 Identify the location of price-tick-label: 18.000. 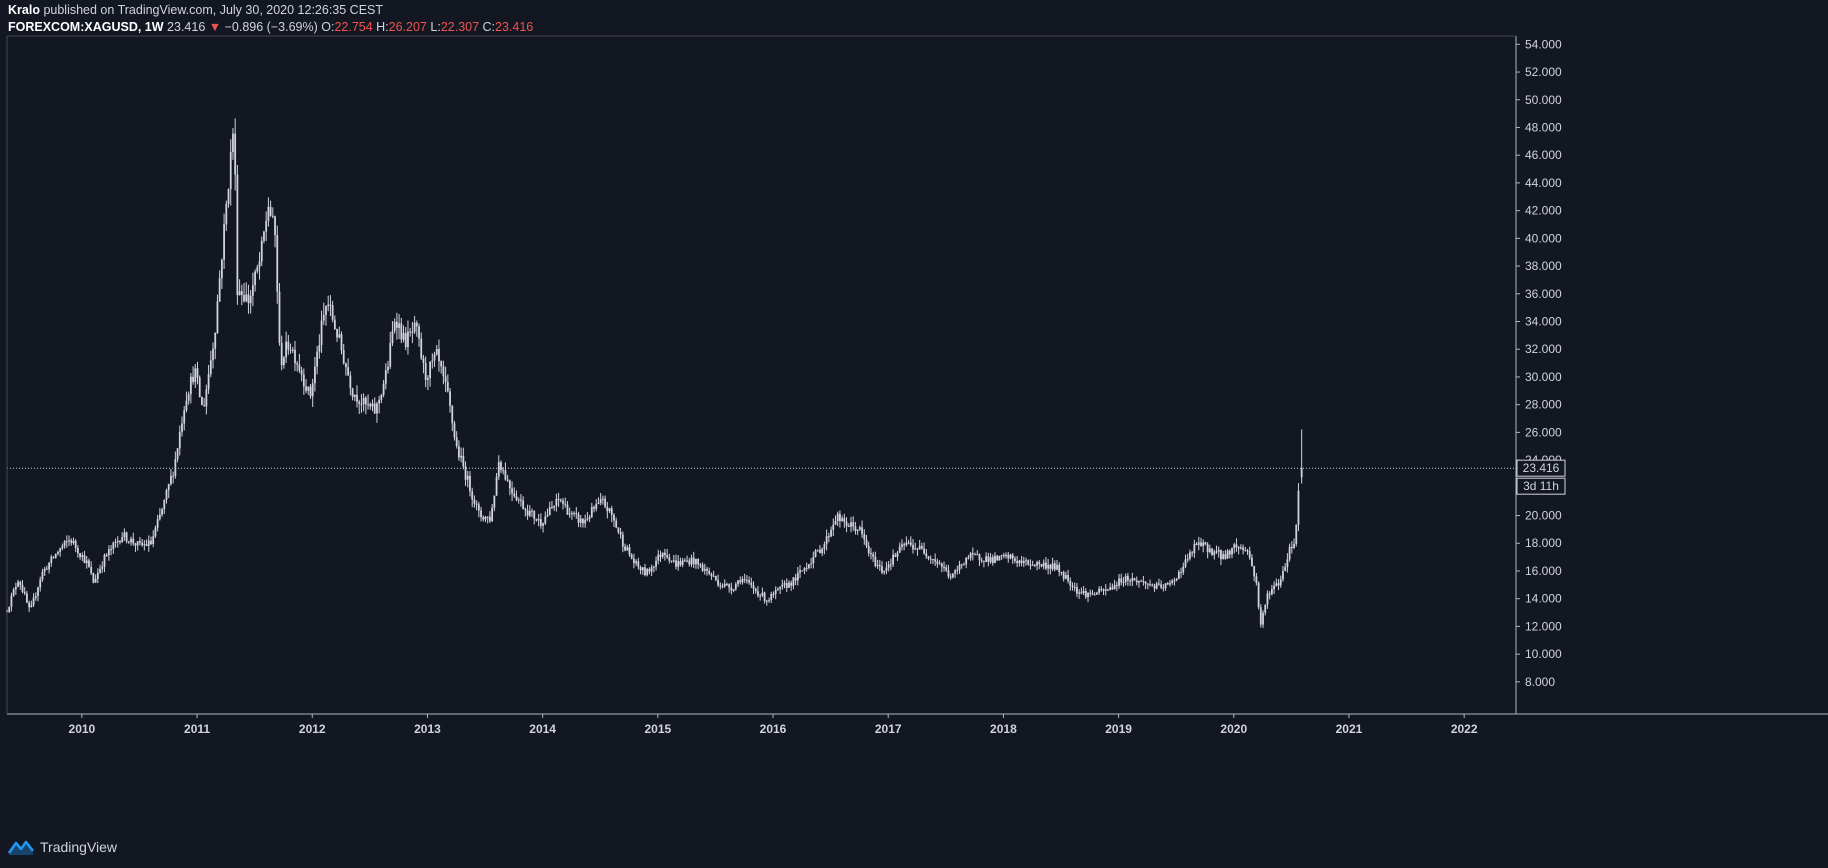
(1543, 543).